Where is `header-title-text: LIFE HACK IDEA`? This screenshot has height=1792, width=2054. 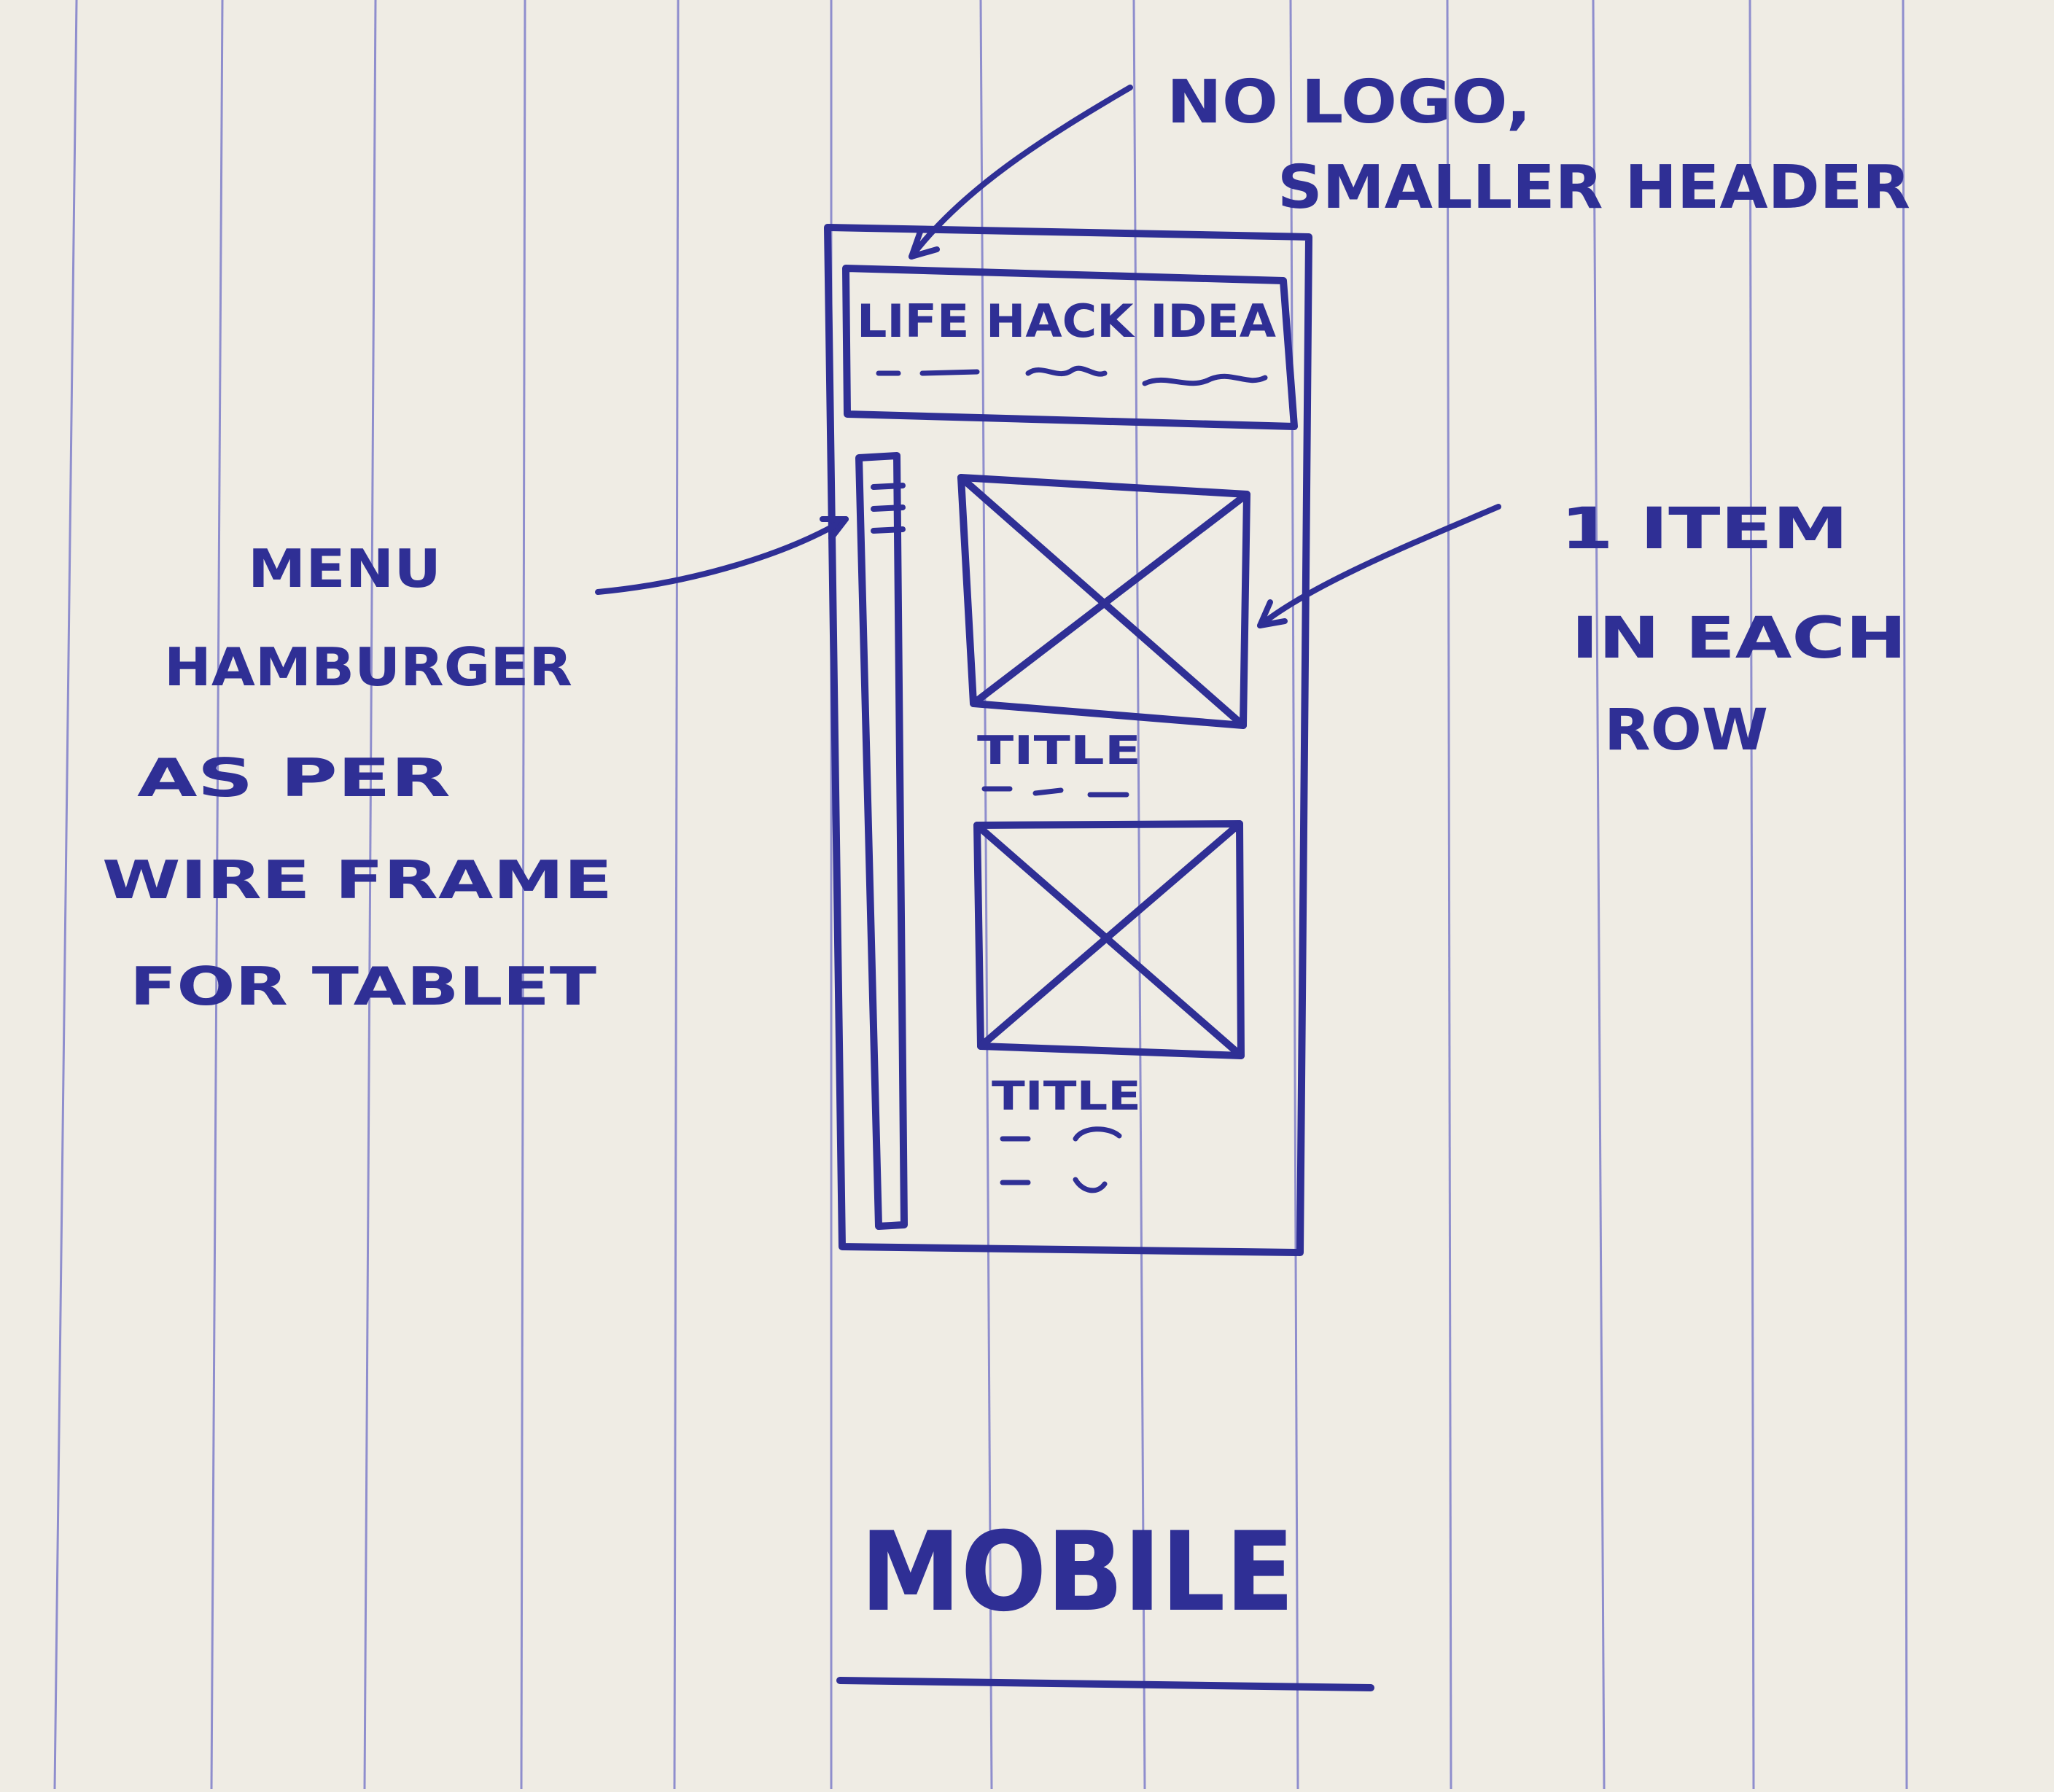 header-title-text: LIFE HACK IDEA is located at coordinates (1066, 321).